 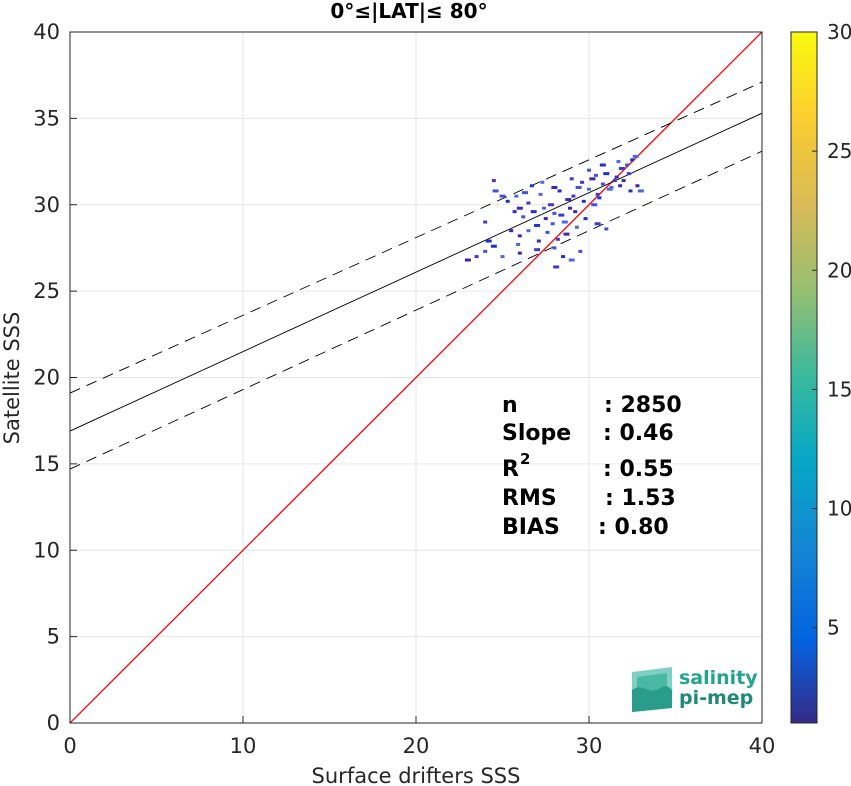 I want to click on stat-value: : 0.80, so click(x=633, y=527).